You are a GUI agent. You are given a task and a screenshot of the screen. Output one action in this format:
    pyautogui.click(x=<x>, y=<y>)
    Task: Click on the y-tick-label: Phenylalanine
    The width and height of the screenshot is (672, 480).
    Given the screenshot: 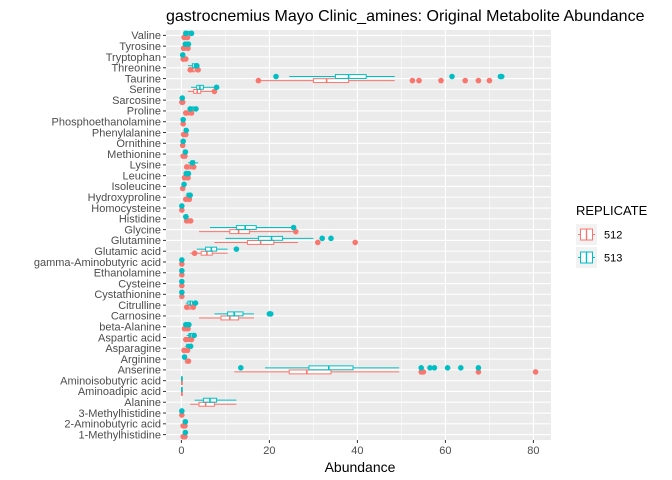 What is the action you would take?
    pyautogui.click(x=126, y=133)
    